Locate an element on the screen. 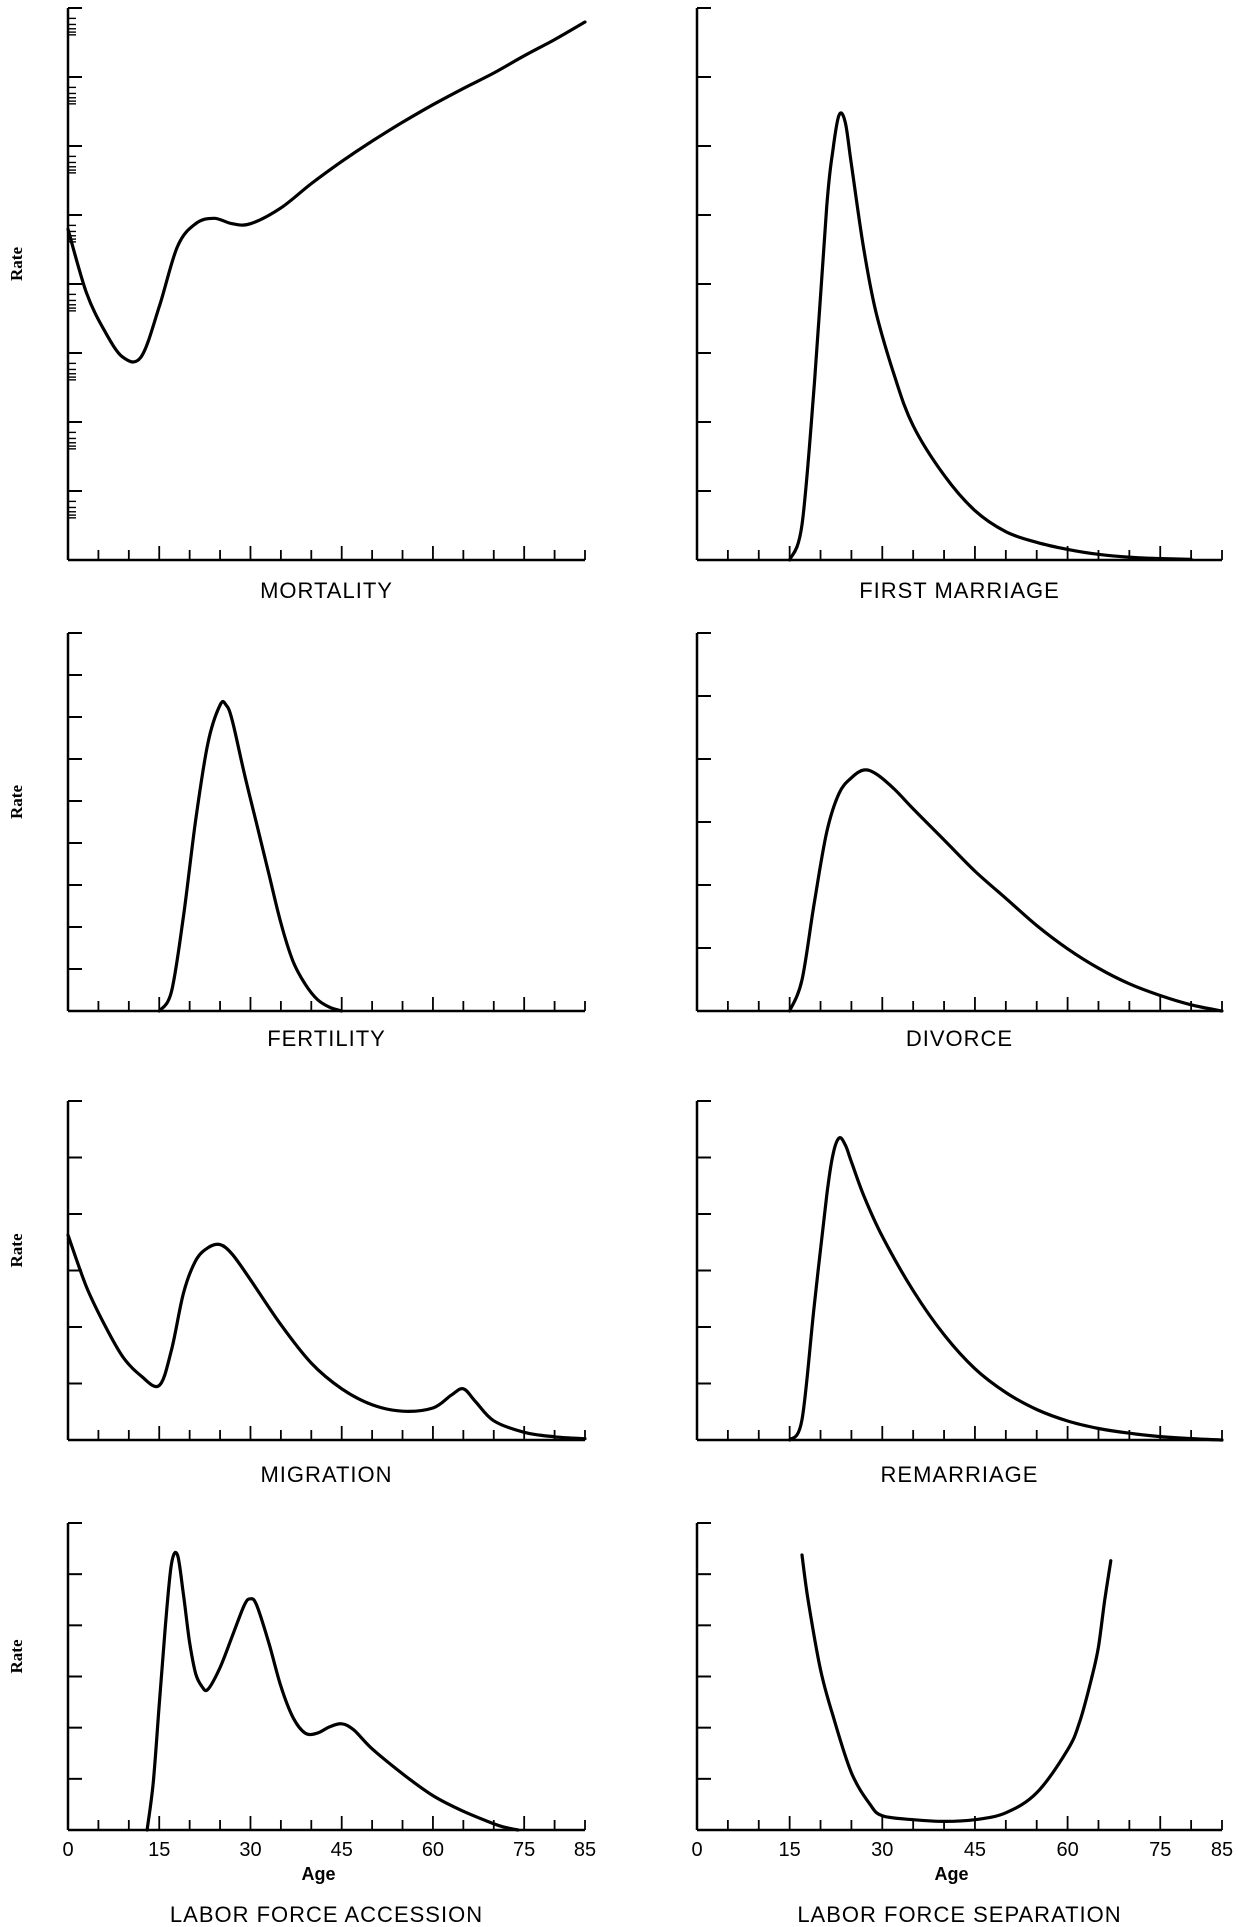  chart-title: LABOR FORCE ACCESSION is located at coordinates (326, 1914).